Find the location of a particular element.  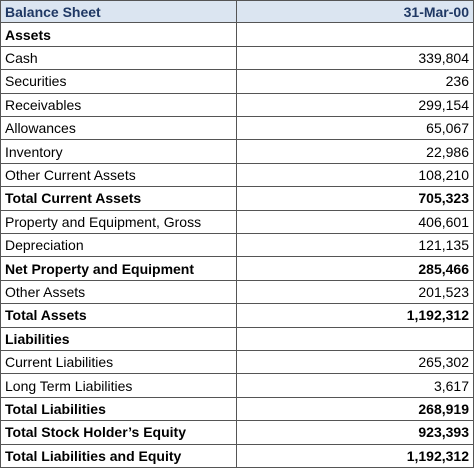

row-label: Net Property and Equipment is located at coordinates (118, 269).